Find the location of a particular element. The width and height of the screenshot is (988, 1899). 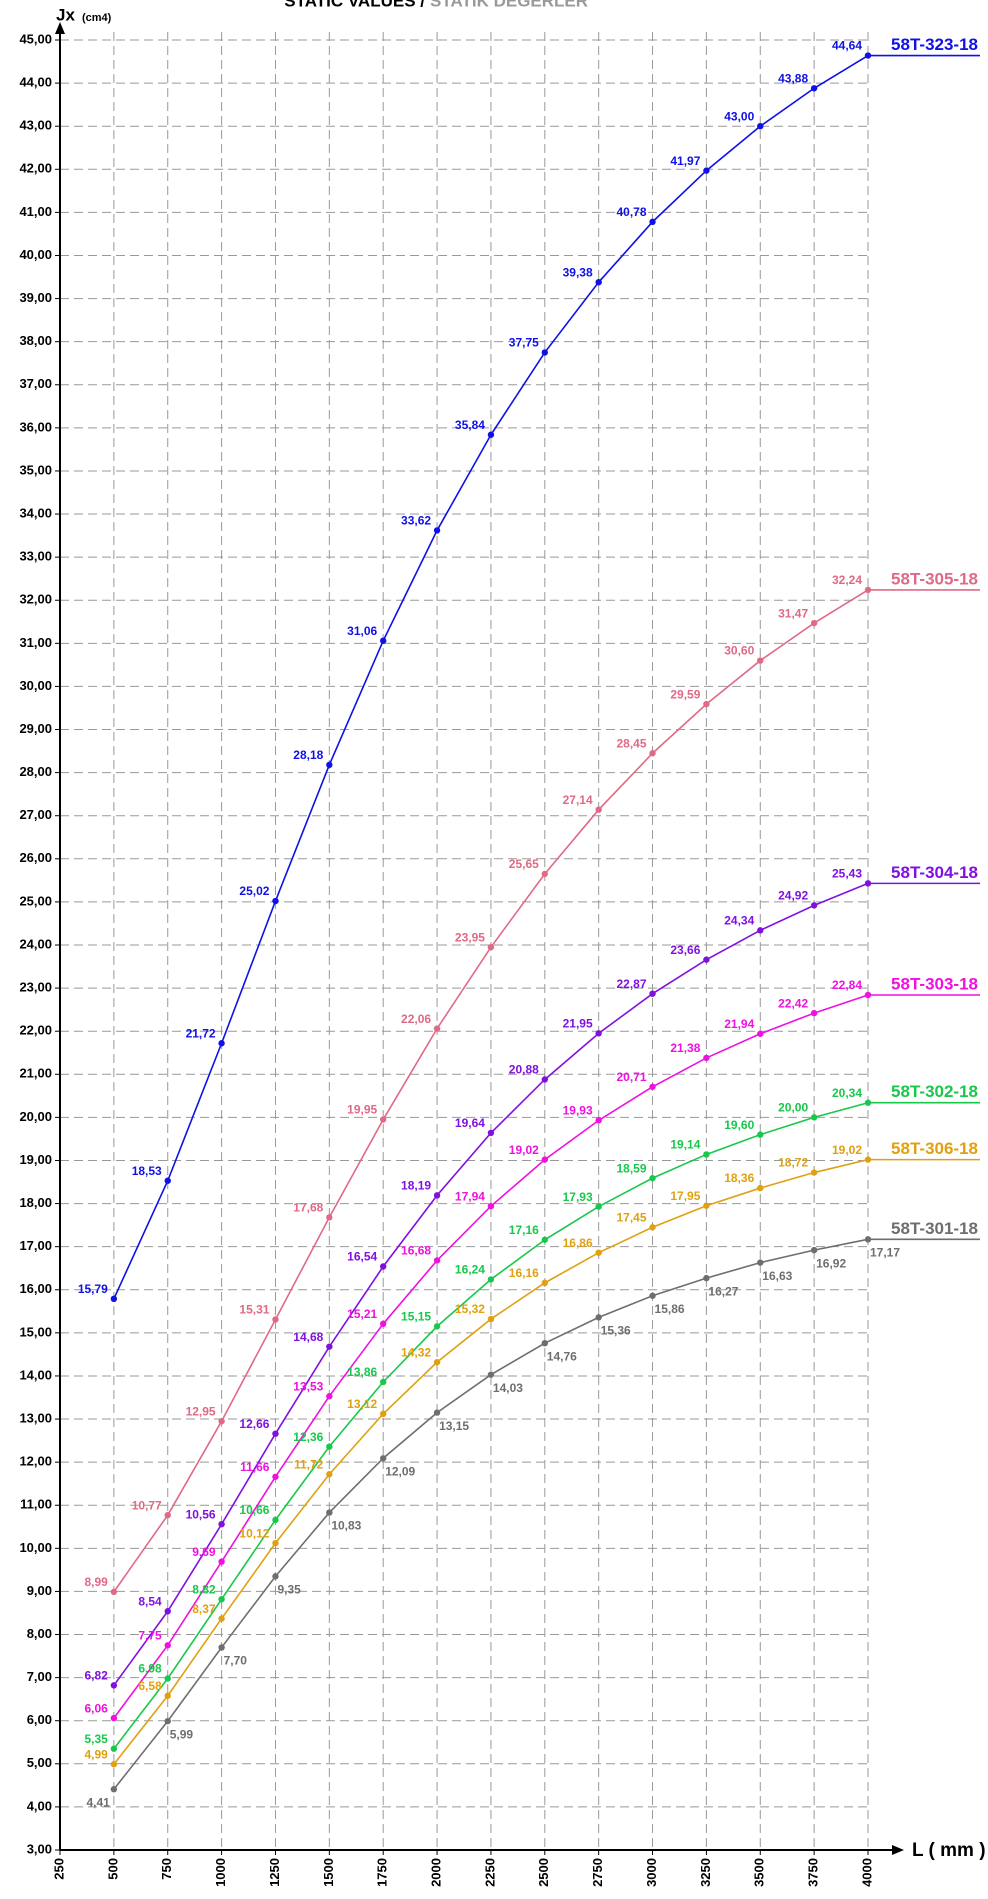

y-tick-label: 45,00 is located at coordinates (35, 38).